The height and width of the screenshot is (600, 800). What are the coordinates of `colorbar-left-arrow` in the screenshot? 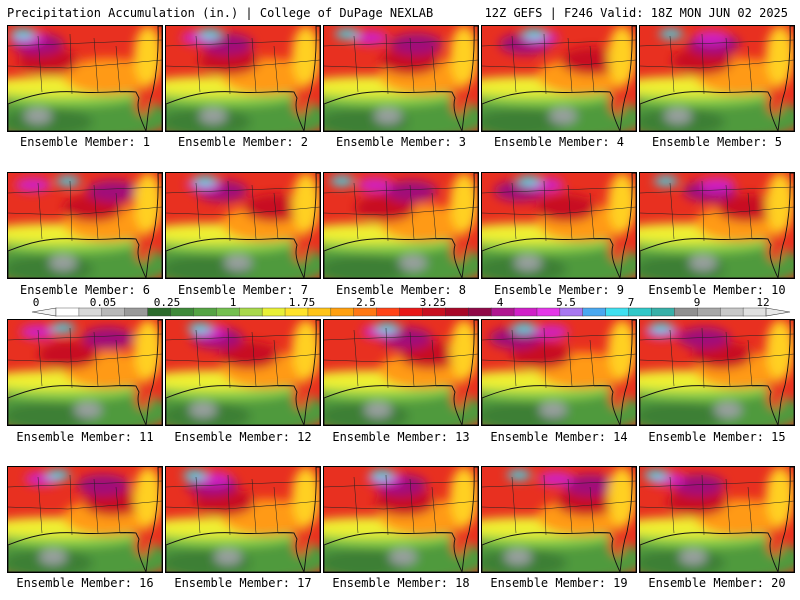 It's located at (44, 312).